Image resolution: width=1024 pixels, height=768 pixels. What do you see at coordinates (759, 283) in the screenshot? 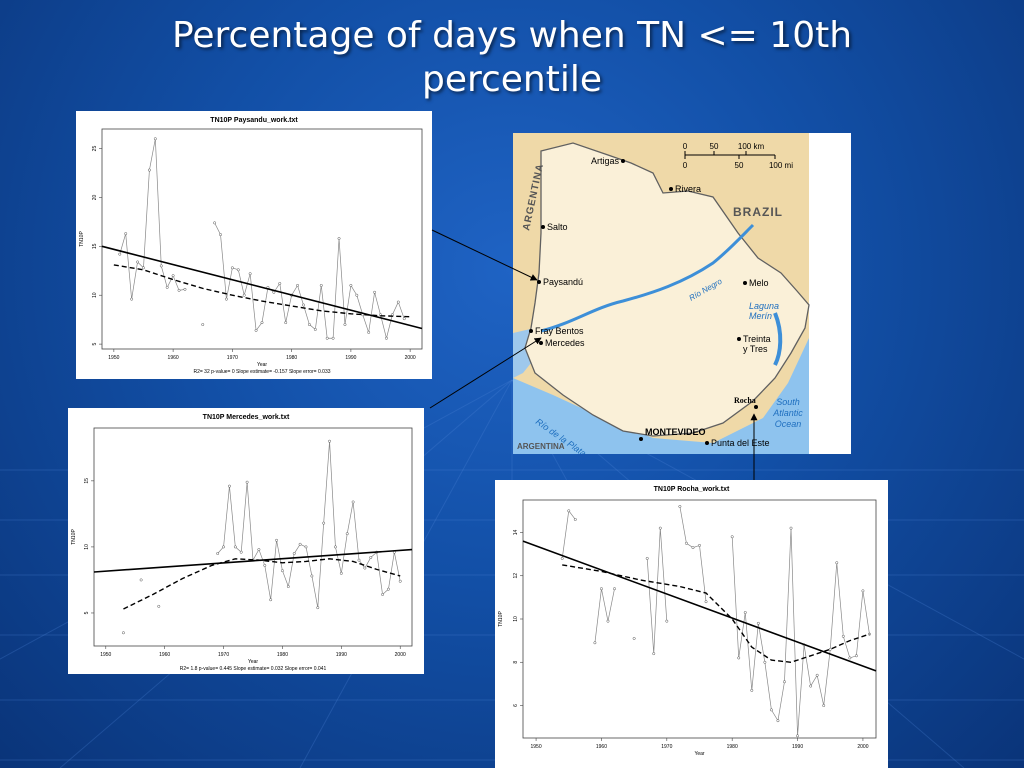
I see `city-label: Melo` at bounding box center [759, 283].